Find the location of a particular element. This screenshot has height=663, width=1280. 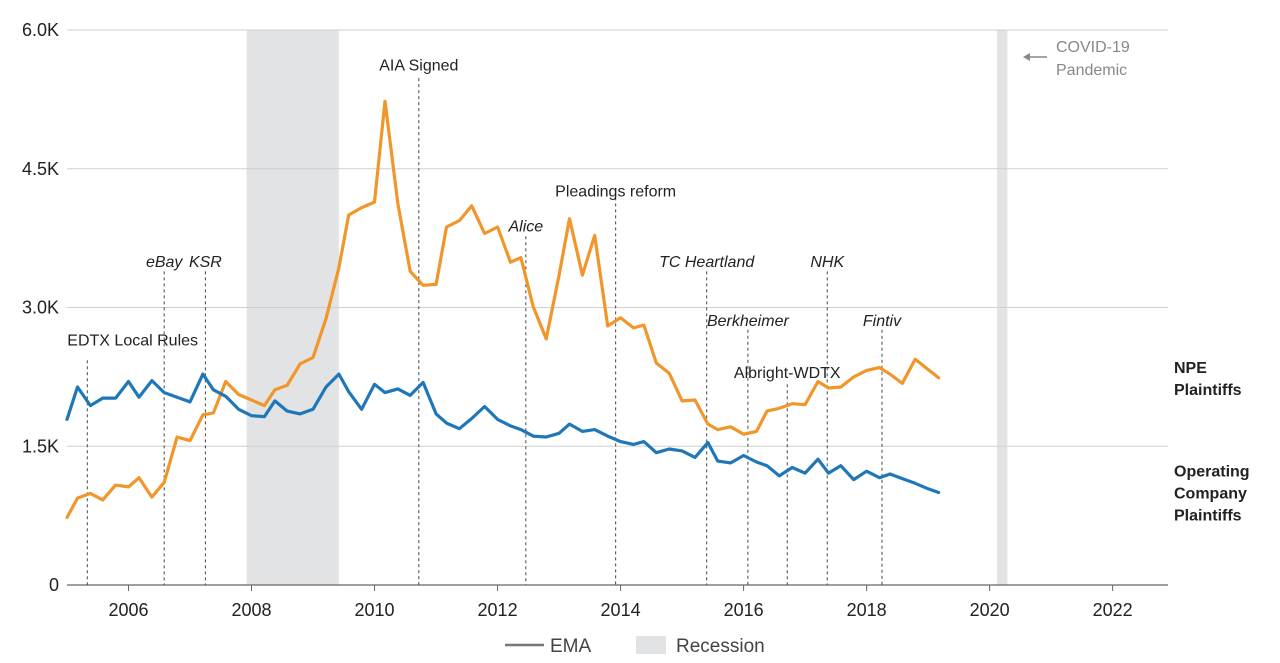

event-label-5: Pleadings reform is located at coordinates (615, 192).